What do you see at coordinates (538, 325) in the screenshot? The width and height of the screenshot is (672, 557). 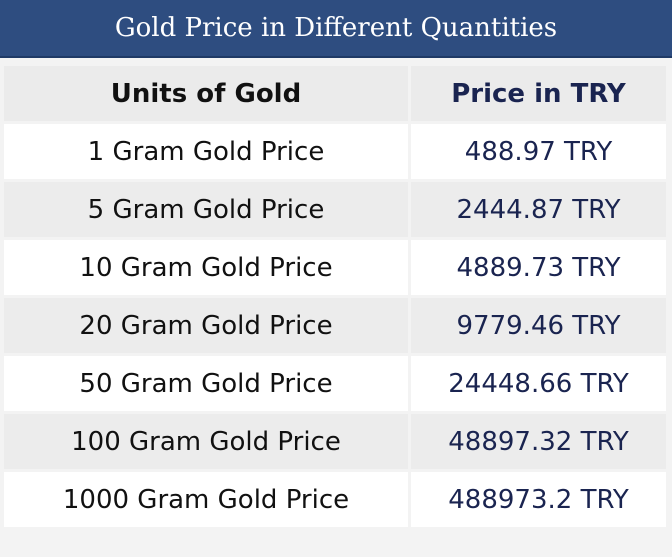 I see `price-cell: 9779.46 TRY` at bounding box center [538, 325].